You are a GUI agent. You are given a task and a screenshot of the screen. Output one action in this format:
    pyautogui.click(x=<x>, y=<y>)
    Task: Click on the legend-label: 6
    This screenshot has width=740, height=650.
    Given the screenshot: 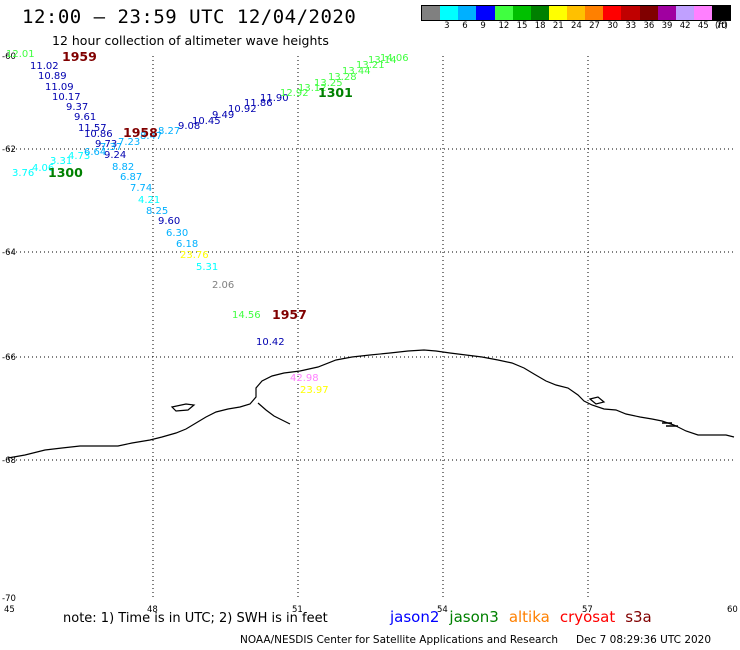 What is the action you would take?
    pyautogui.click(x=465, y=26)
    